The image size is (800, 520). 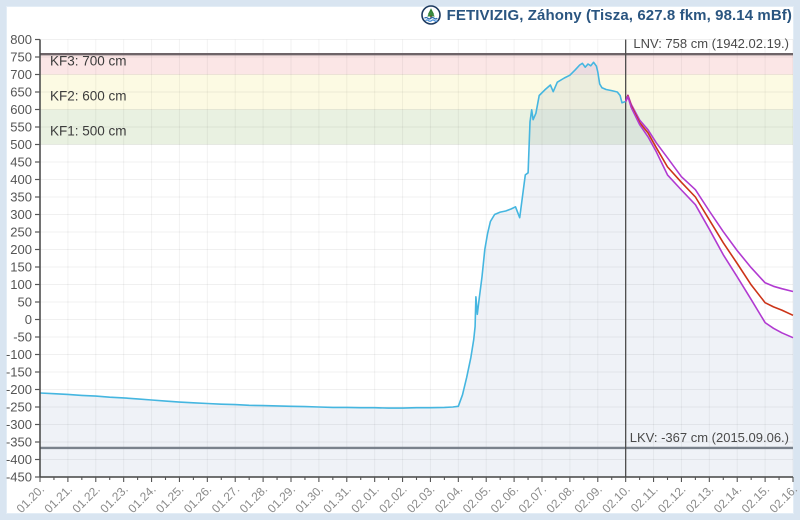 What do you see at coordinates (709, 437) in the screenshot?
I see `refline-lkv-label: LKV: -367 cm (2015.09.06.)` at bounding box center [709, 437].